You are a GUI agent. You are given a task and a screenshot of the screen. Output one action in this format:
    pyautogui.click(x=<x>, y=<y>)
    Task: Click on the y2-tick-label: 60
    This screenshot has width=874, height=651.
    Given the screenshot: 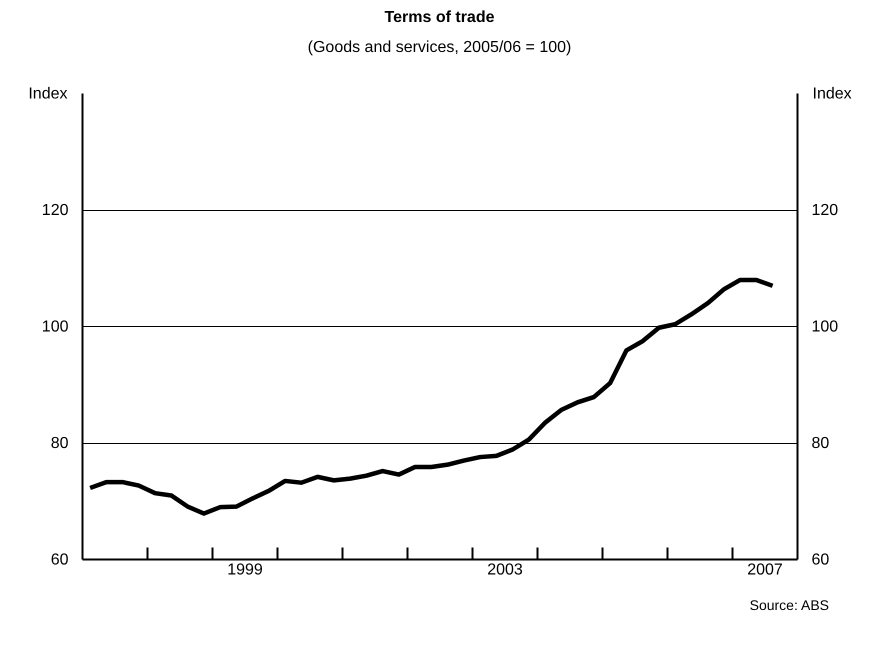 What is the action you would take?
    pyautogui.click(x=821, y=560)
    